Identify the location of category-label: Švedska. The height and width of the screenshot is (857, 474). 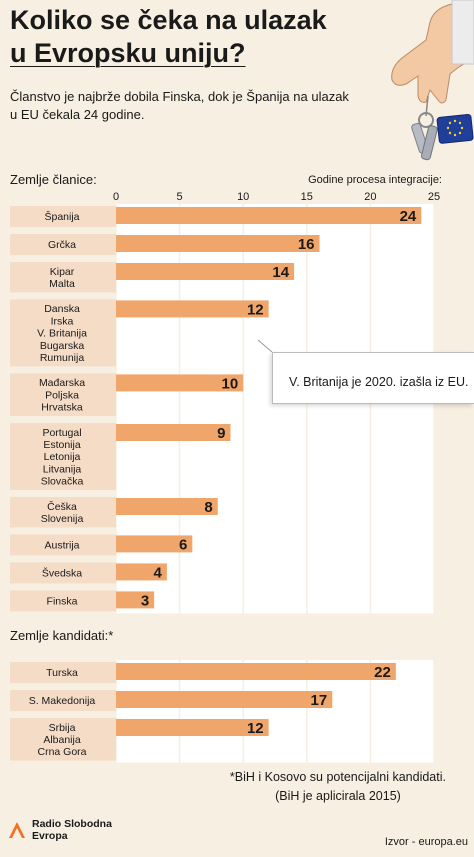
(62, 573).